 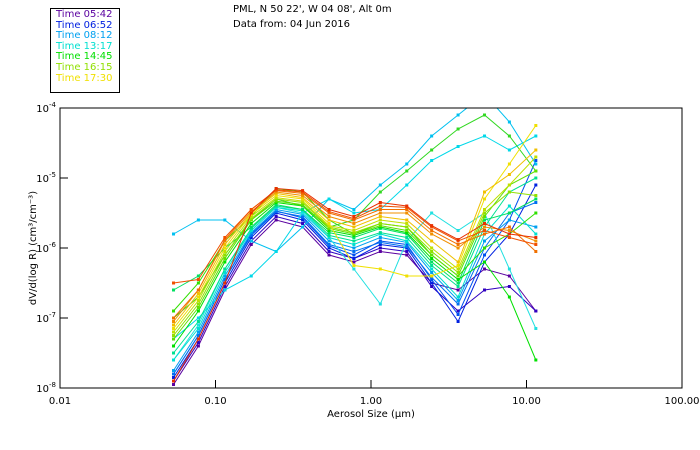 What do you see at coordinates (52, 248) in the screenshot?
I see `y-axis: 10-4 10-5 10-6 10-7 10-8` at bounding box center [52, 248].